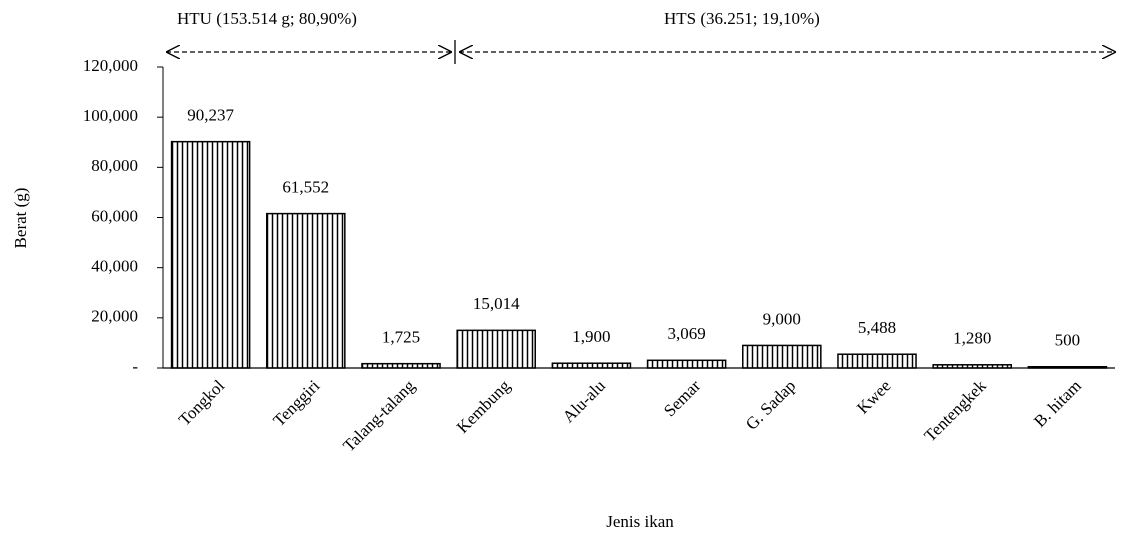  I want to click on value-label: 9,000, so click(782, 318).